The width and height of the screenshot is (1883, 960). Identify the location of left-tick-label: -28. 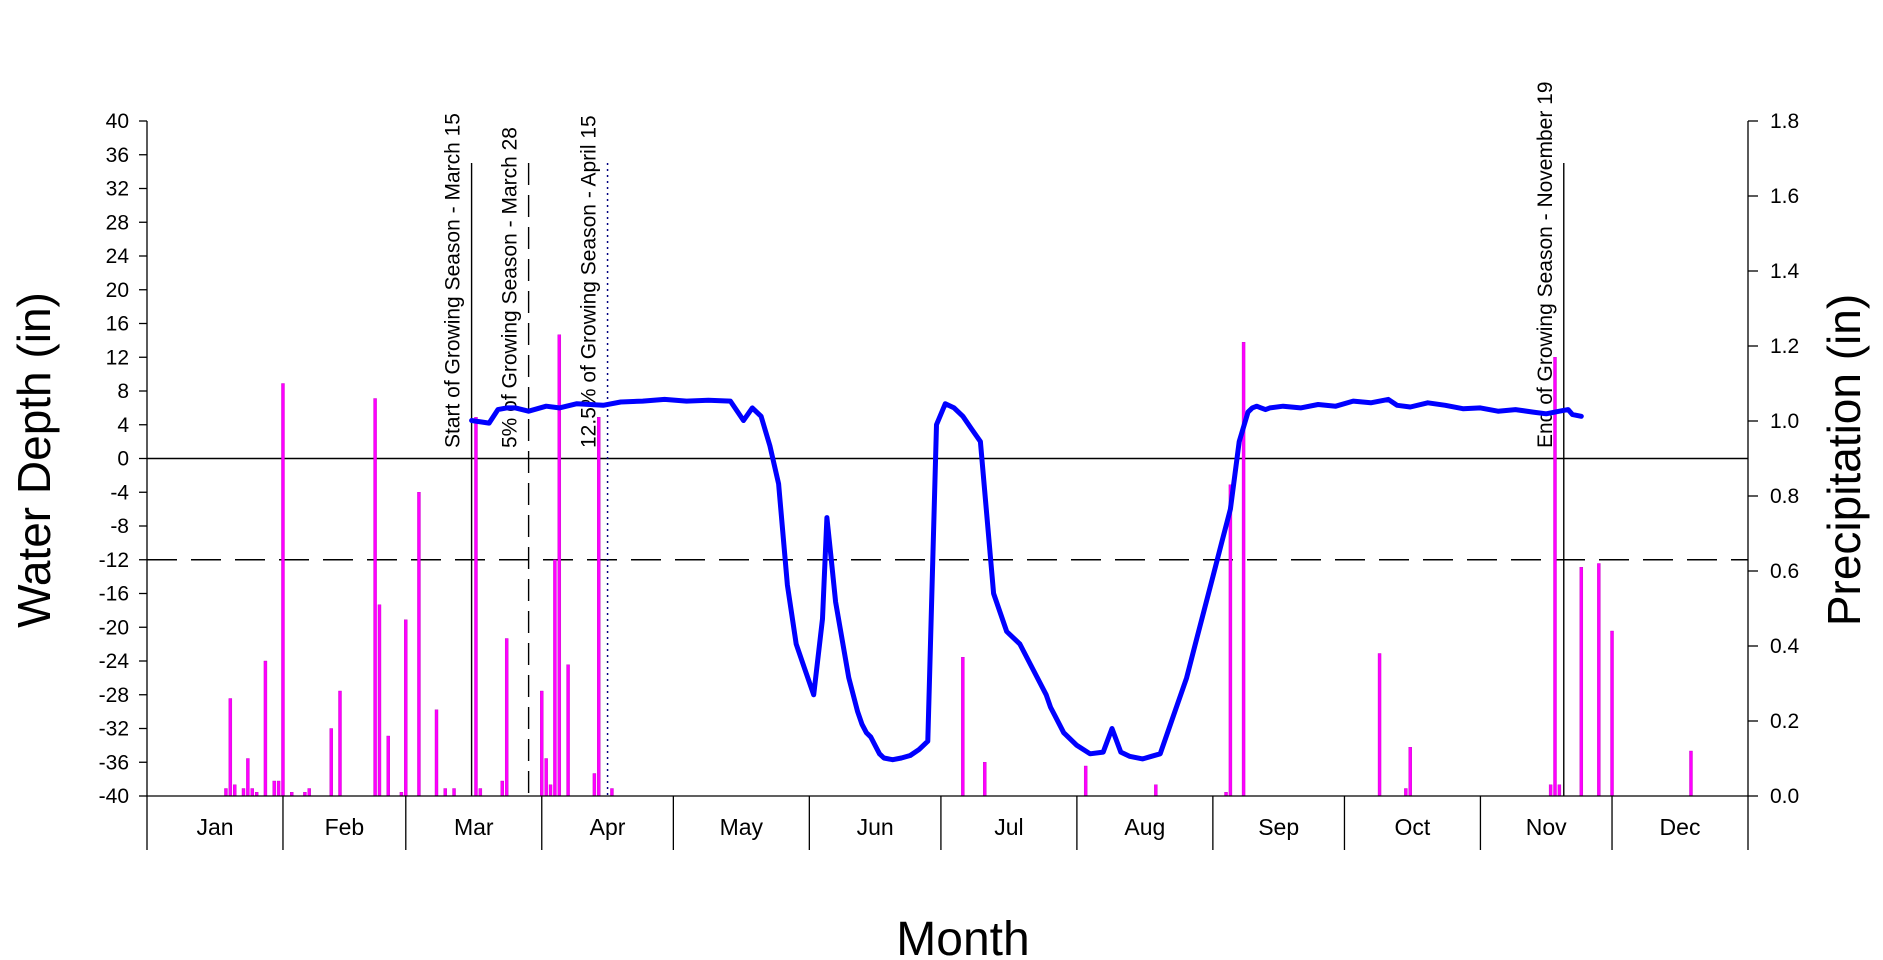
(114, 695).